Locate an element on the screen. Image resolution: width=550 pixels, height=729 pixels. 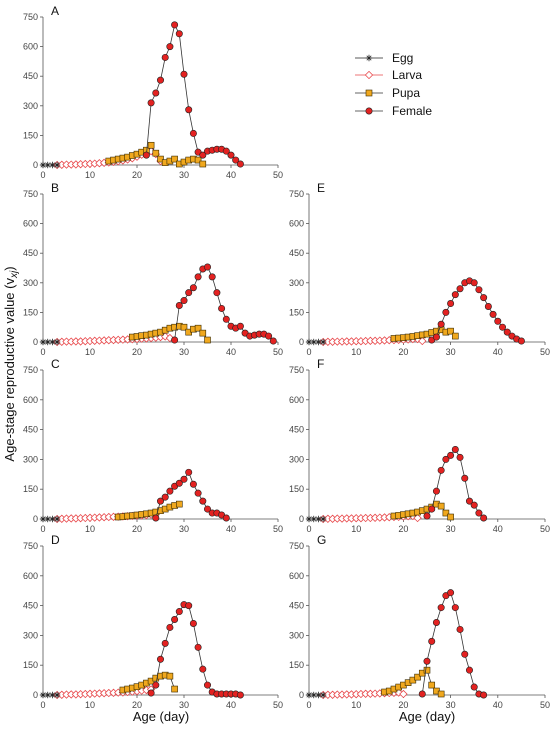
panel-label-f: F is located at coordinates (320, 364).